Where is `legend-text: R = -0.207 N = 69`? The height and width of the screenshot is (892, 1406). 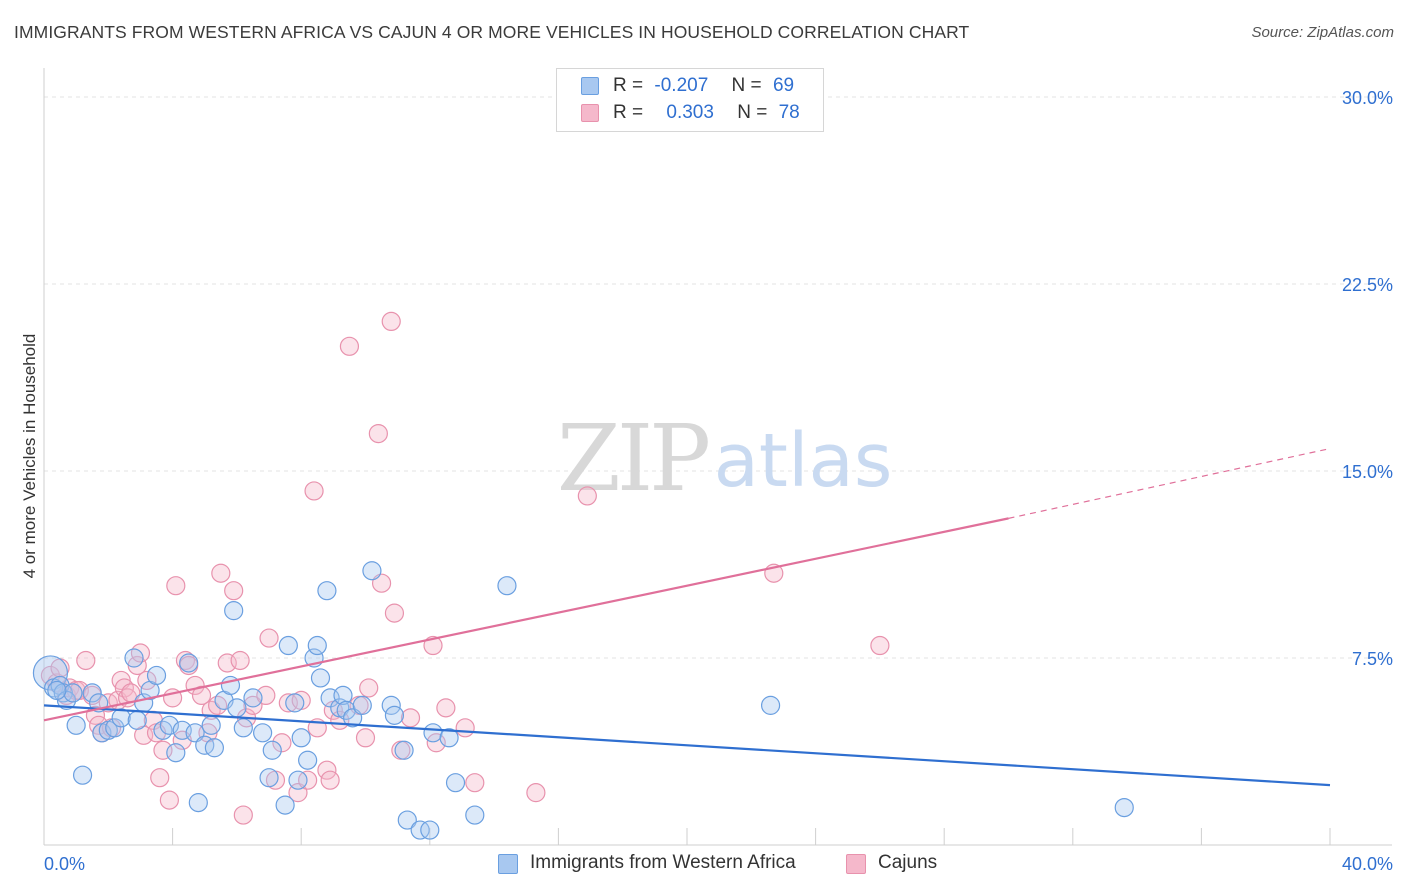 legend-text: R = -0.207 N = 69 is located at coordinates (703, 86).